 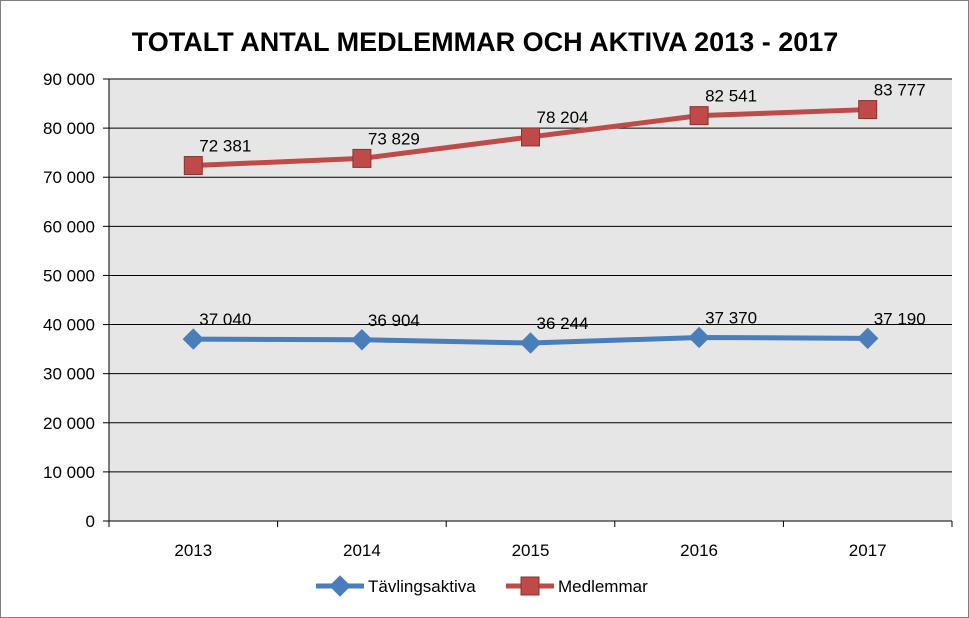 What do you see at coordinates (563, 117) in the screenshot?
I see `data-label: 78 204` at bounding box center [563, 117].